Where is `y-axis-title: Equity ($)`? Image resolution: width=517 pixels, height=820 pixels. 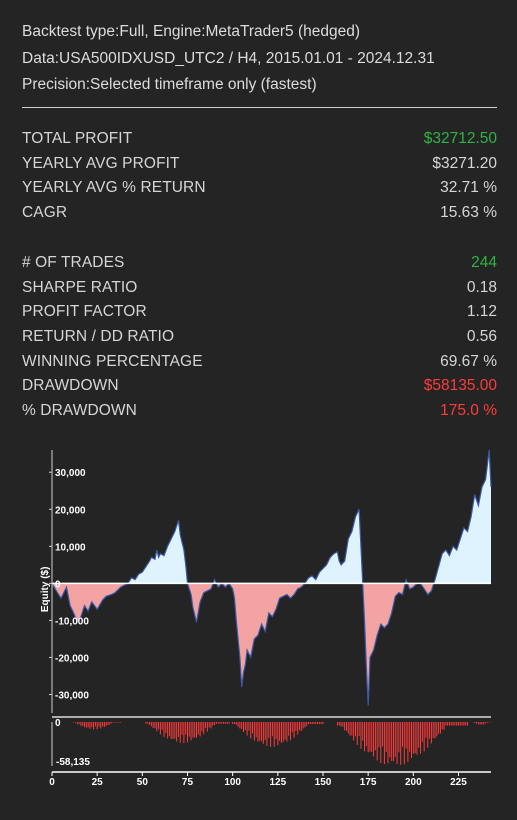
y-axis-title: Equity ($) is located at coordinates (45, 590).